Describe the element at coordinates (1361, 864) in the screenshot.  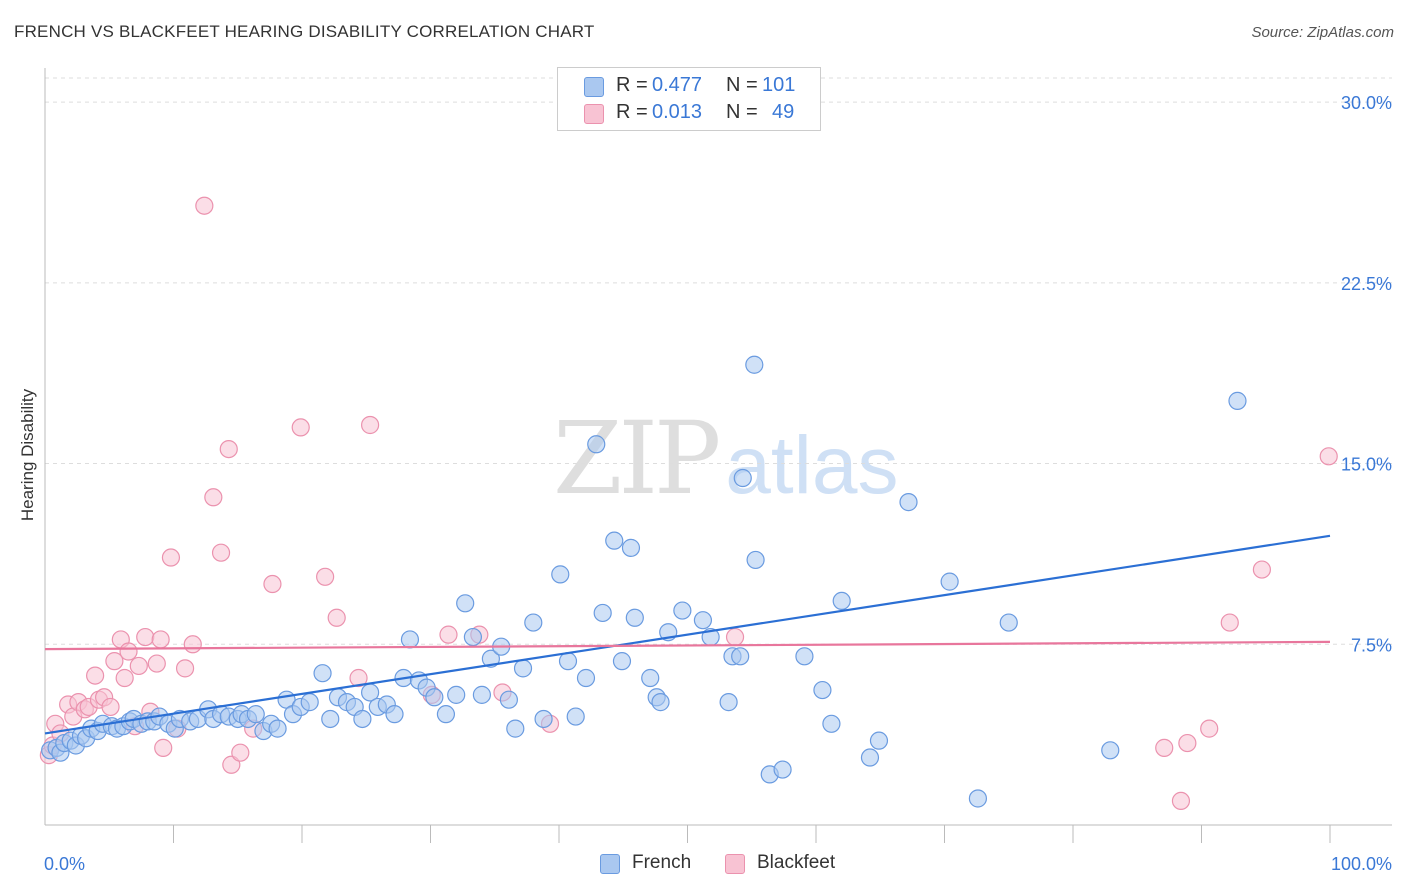
I see `x-tick-label: 100.0%` at that location.